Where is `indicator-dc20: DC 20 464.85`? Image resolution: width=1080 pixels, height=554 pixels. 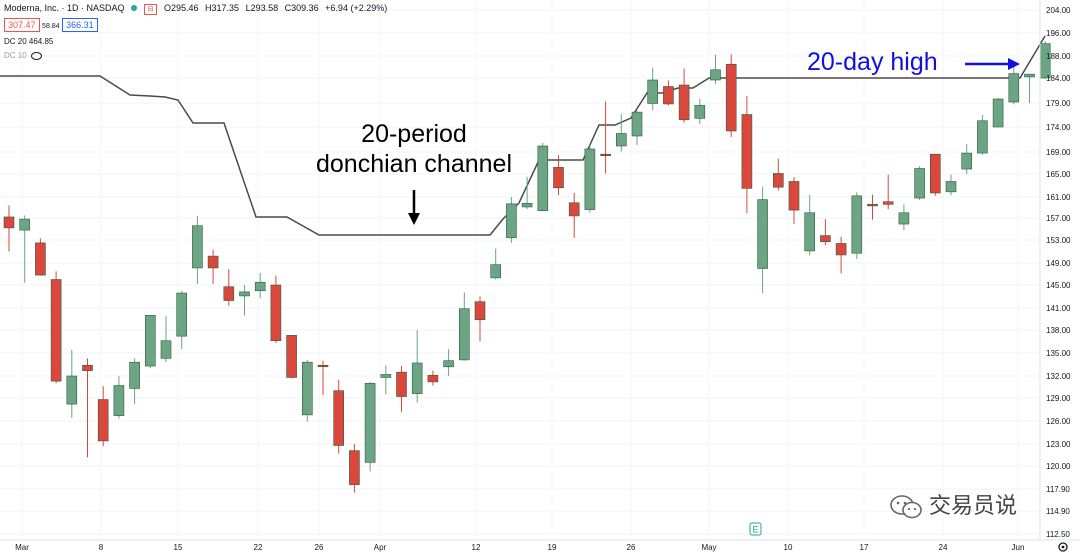 indicator-dc20: DC 20 464.85 is located at coordinates (29, 41).